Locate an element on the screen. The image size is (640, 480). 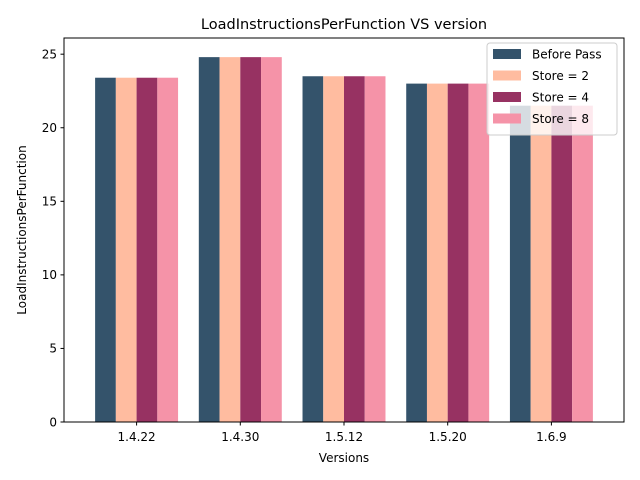
legend-label-store-8: Store = 8 is located at coordinates (560, 119).